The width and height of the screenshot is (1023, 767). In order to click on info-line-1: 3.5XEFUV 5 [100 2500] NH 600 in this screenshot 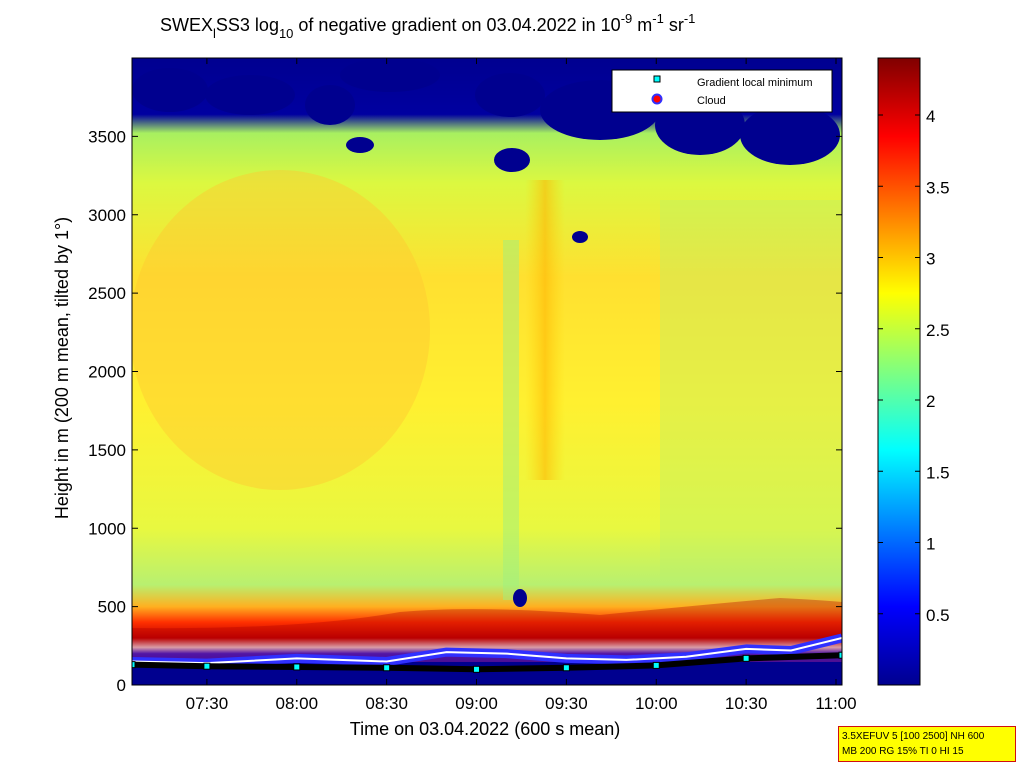, I will do `click(913, 736)`.